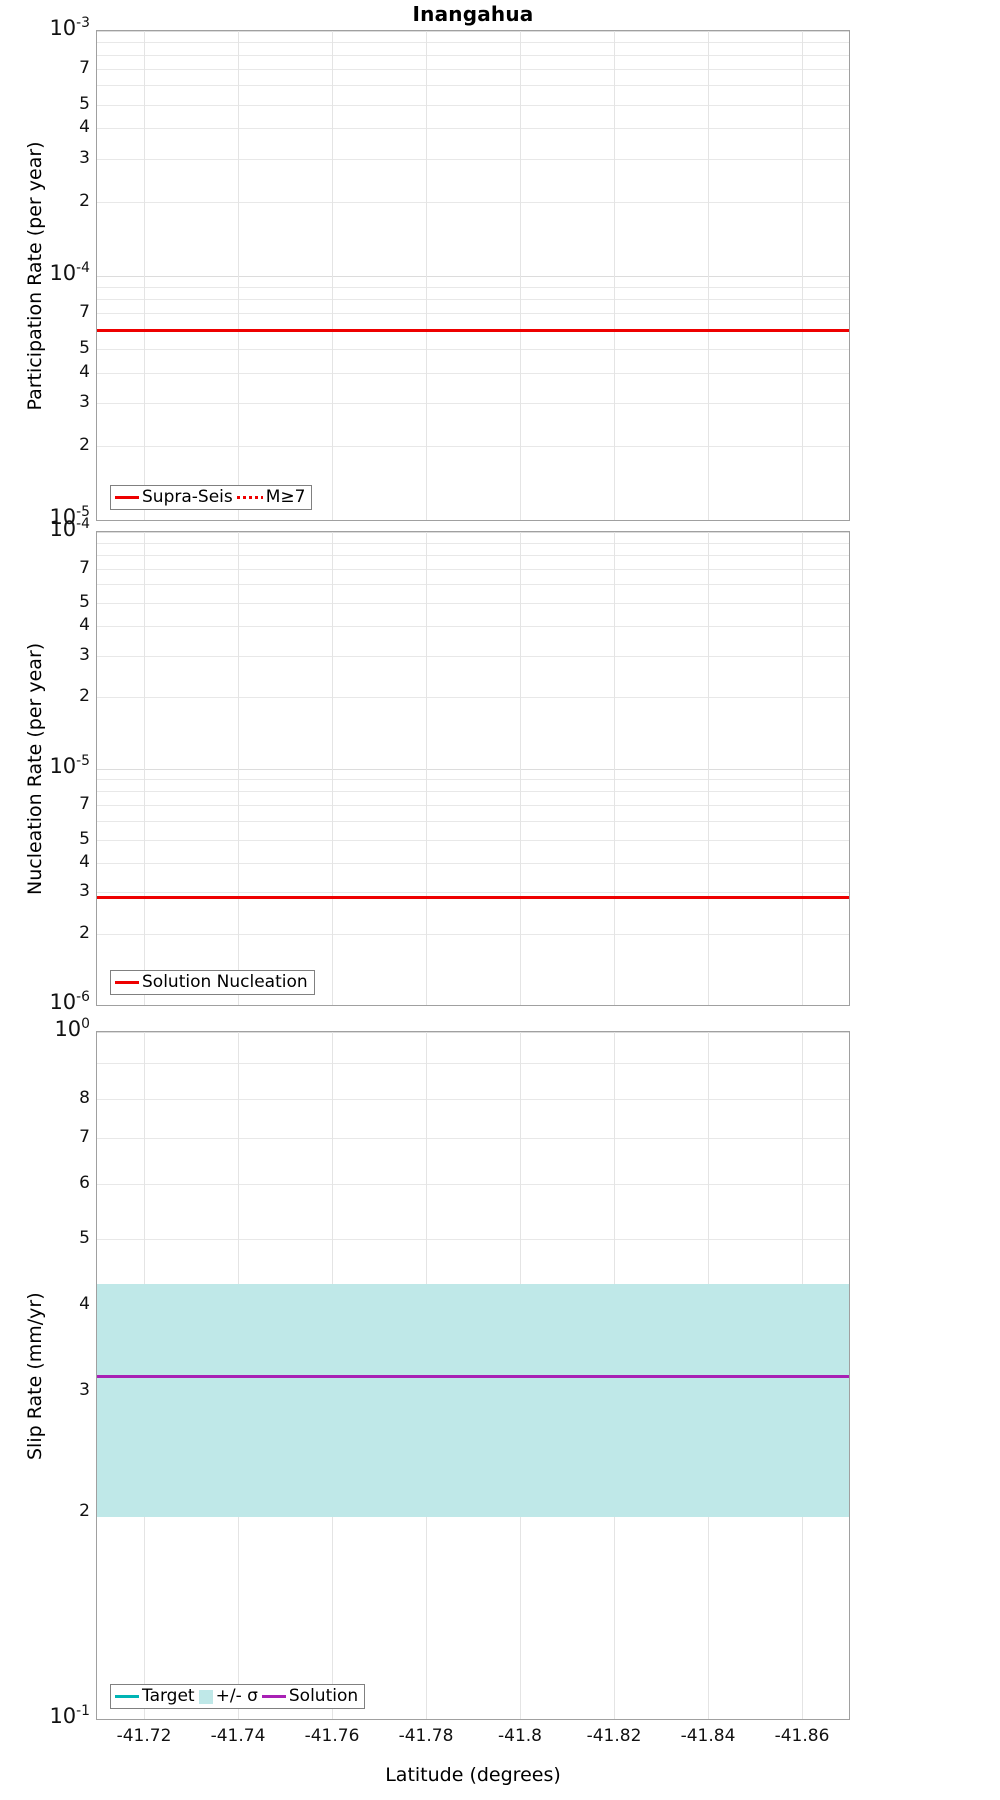  I want to click on legend-participation: Supra-Seis M≥7, so click(211, 497).